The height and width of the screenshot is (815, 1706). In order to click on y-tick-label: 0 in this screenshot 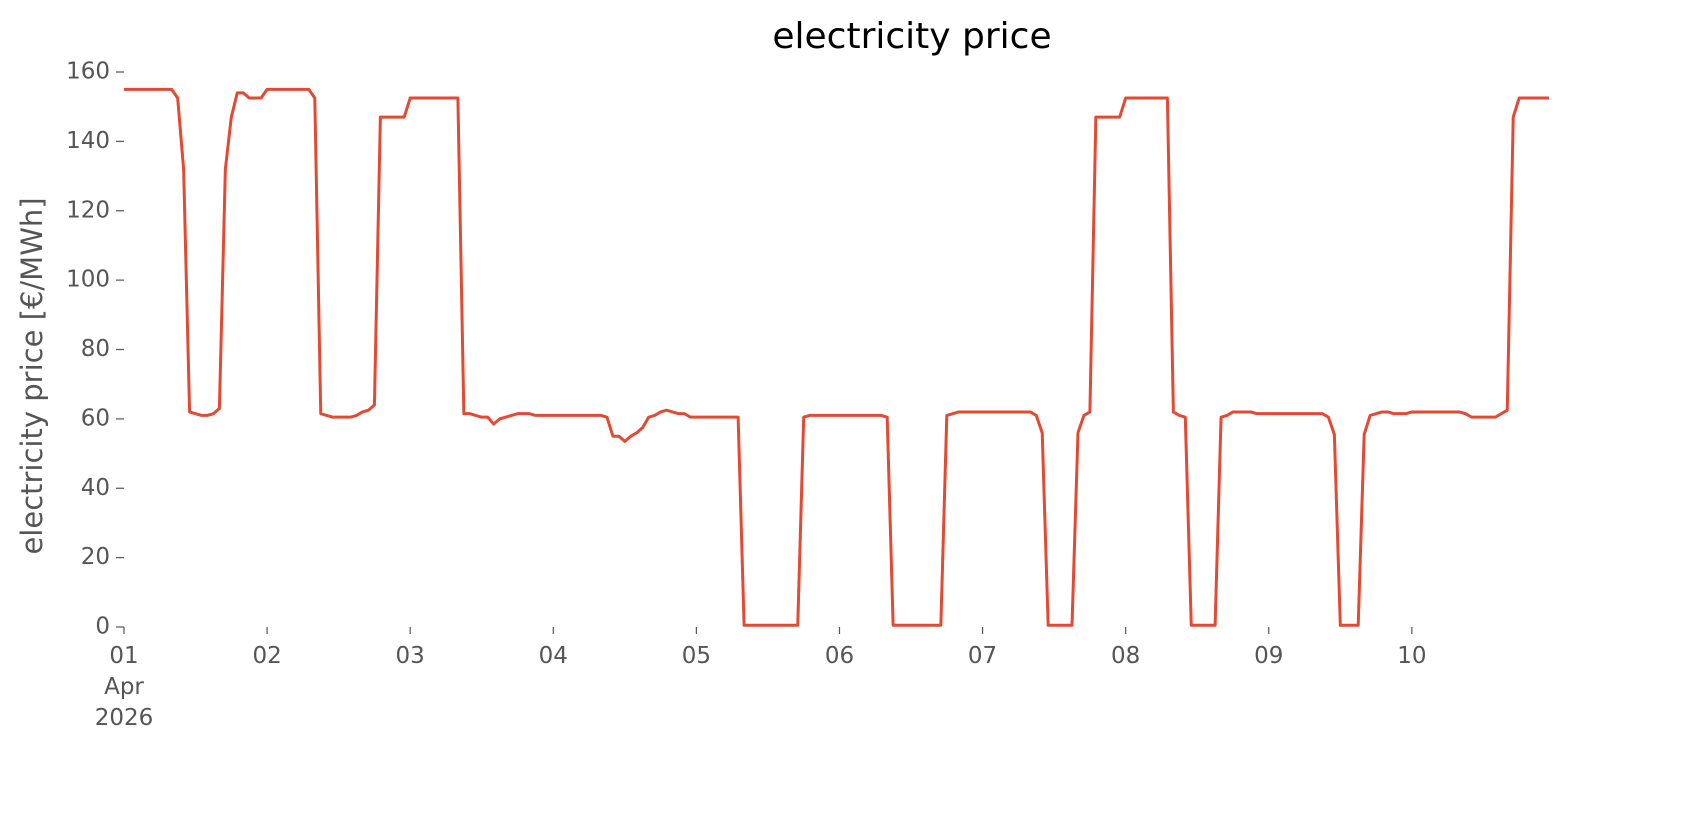, I will do `click(102, 627)`.